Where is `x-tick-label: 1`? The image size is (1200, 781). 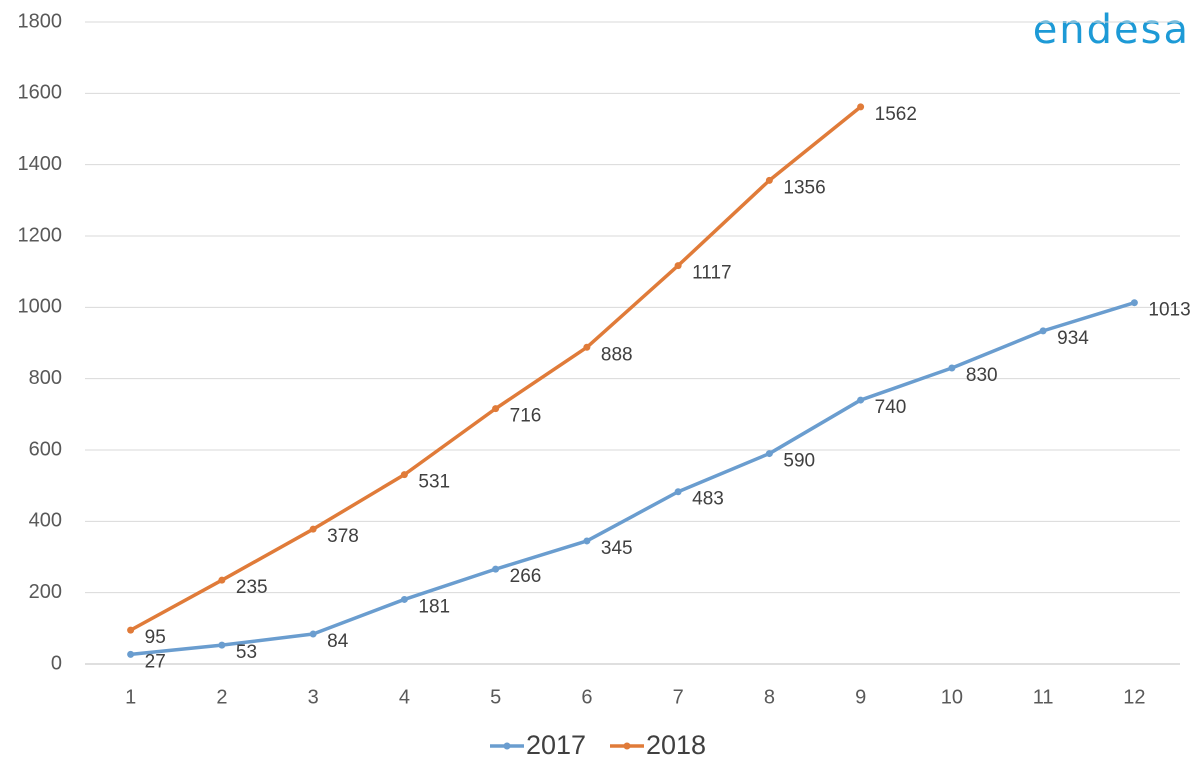 x-tick-label: 1 is located at coordinates (130, 697).